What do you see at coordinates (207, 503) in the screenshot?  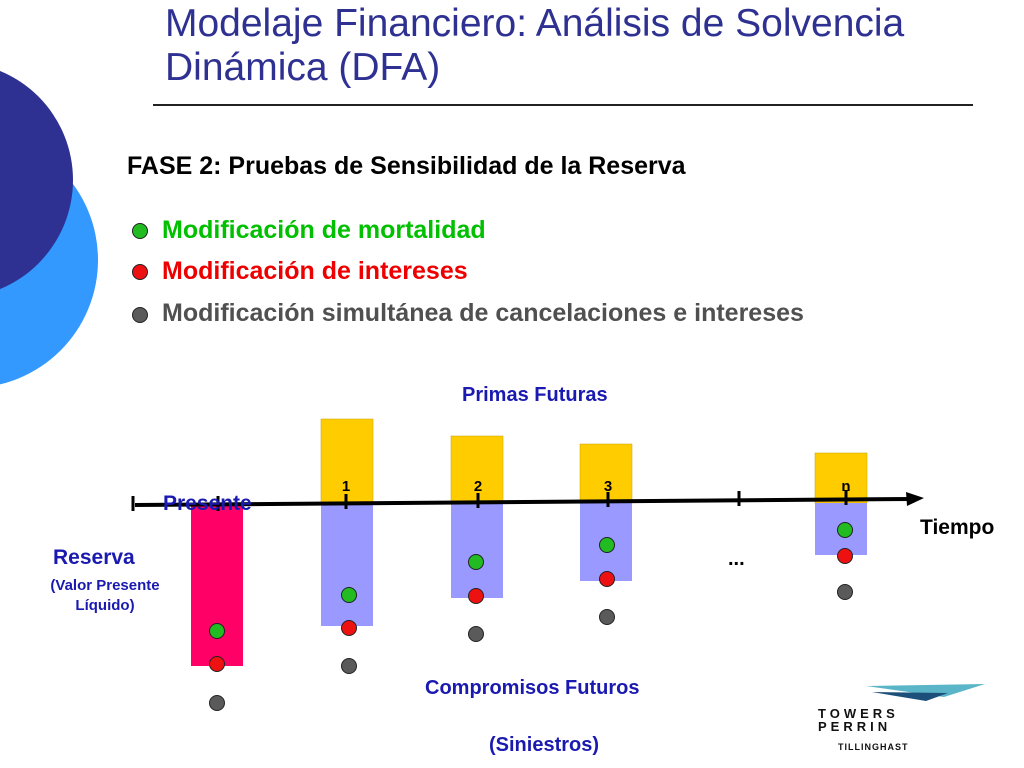 I see `present-label: Presente` at bounding box center [207, 503].